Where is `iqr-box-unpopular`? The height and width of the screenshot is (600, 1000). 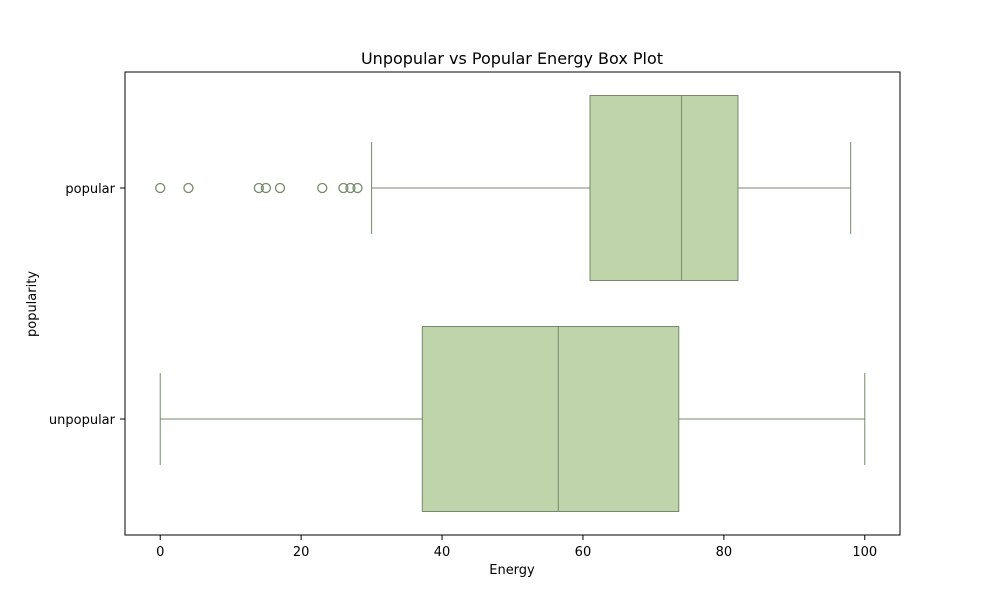
iqr-box-unpopular is located at coordinates (550, 419).